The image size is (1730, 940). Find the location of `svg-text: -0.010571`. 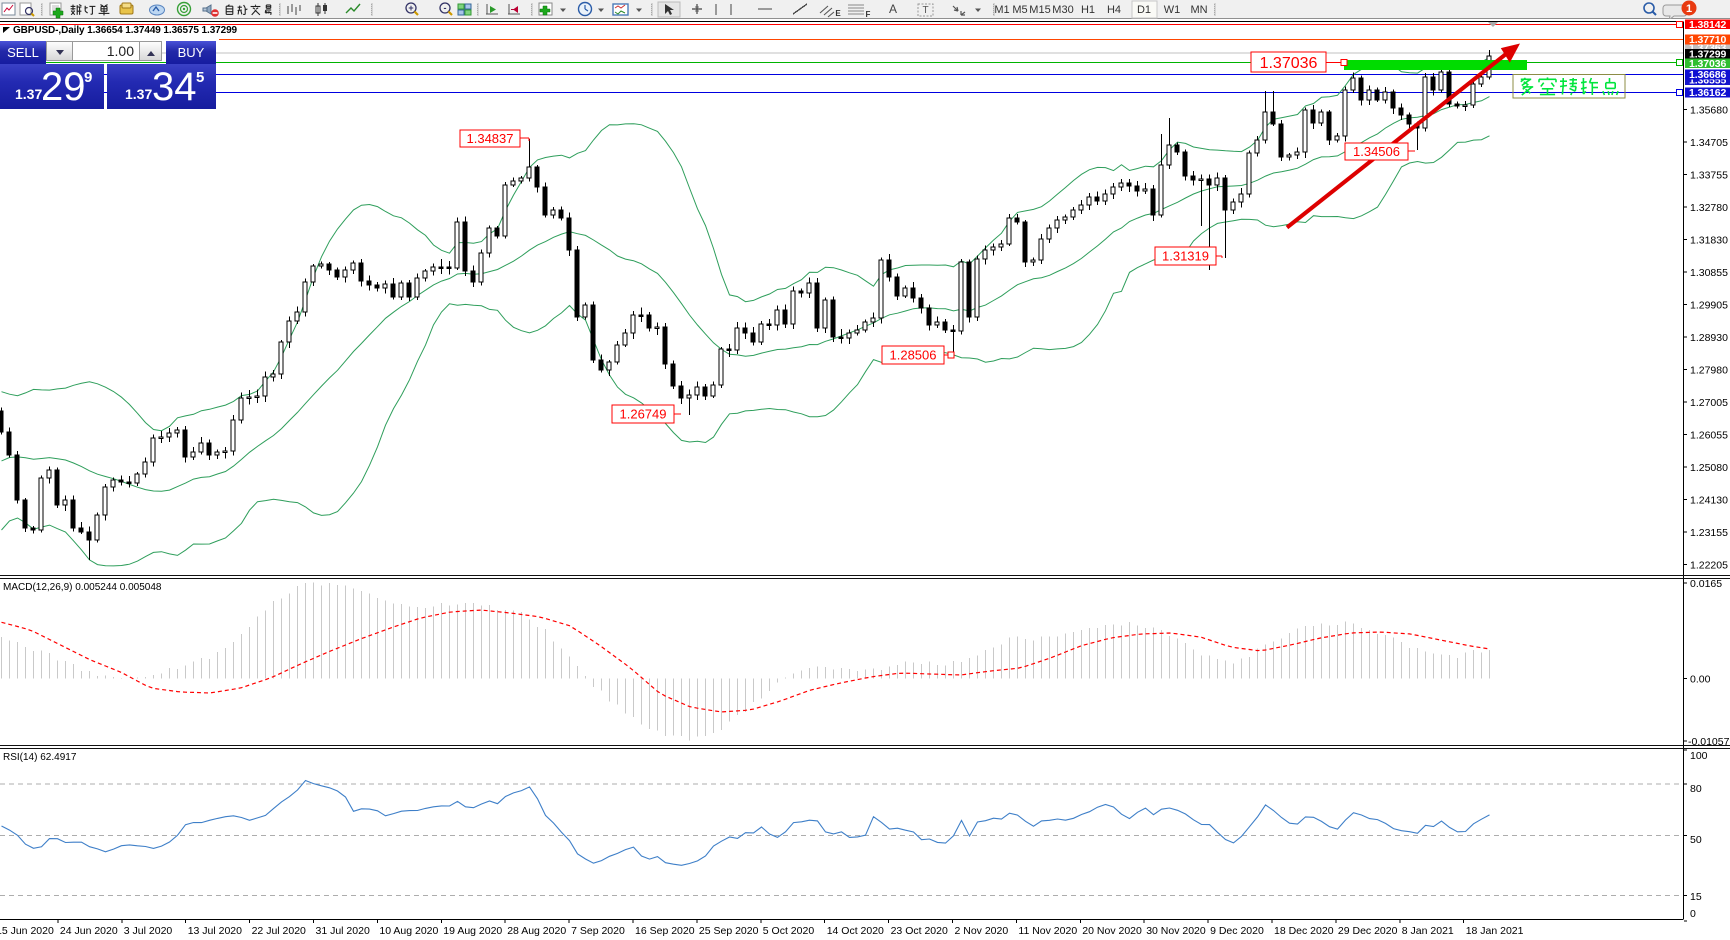

svg-text: -0.010571 is located at coordinates (1709, 742).